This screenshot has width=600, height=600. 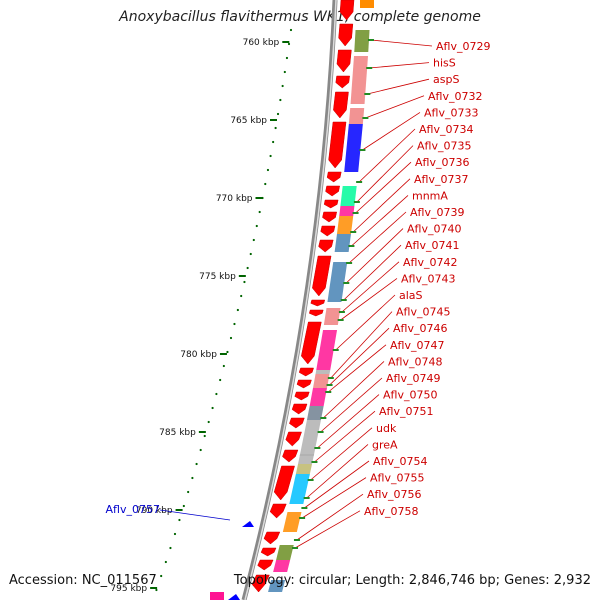 I want to click on ruler-label: 775 kbp, so click(x=217, y=277).